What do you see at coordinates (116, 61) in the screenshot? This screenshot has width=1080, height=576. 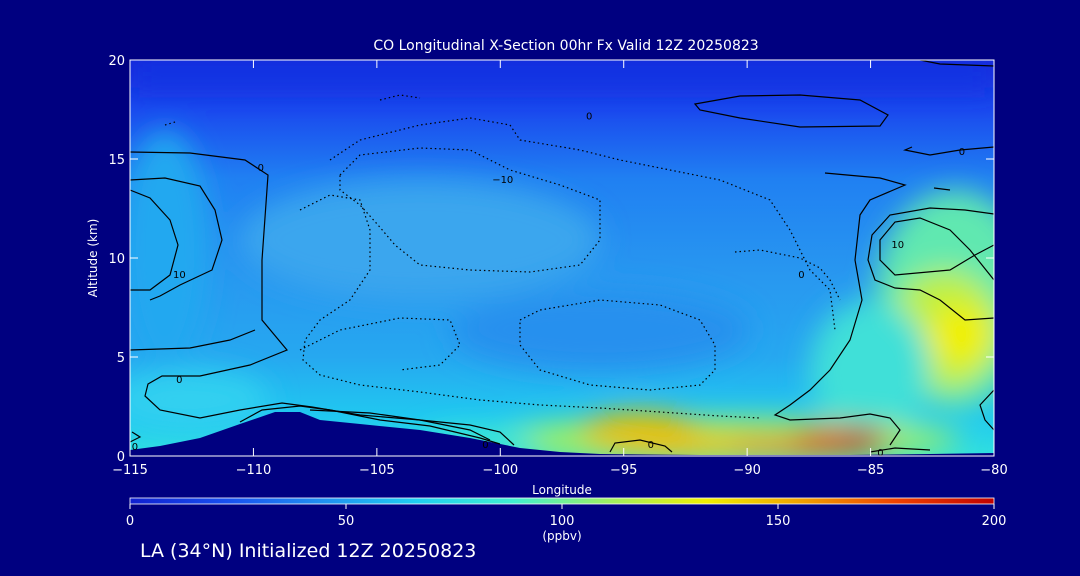 I see `y-tick-label: 20` at bounding box center [116, 61].